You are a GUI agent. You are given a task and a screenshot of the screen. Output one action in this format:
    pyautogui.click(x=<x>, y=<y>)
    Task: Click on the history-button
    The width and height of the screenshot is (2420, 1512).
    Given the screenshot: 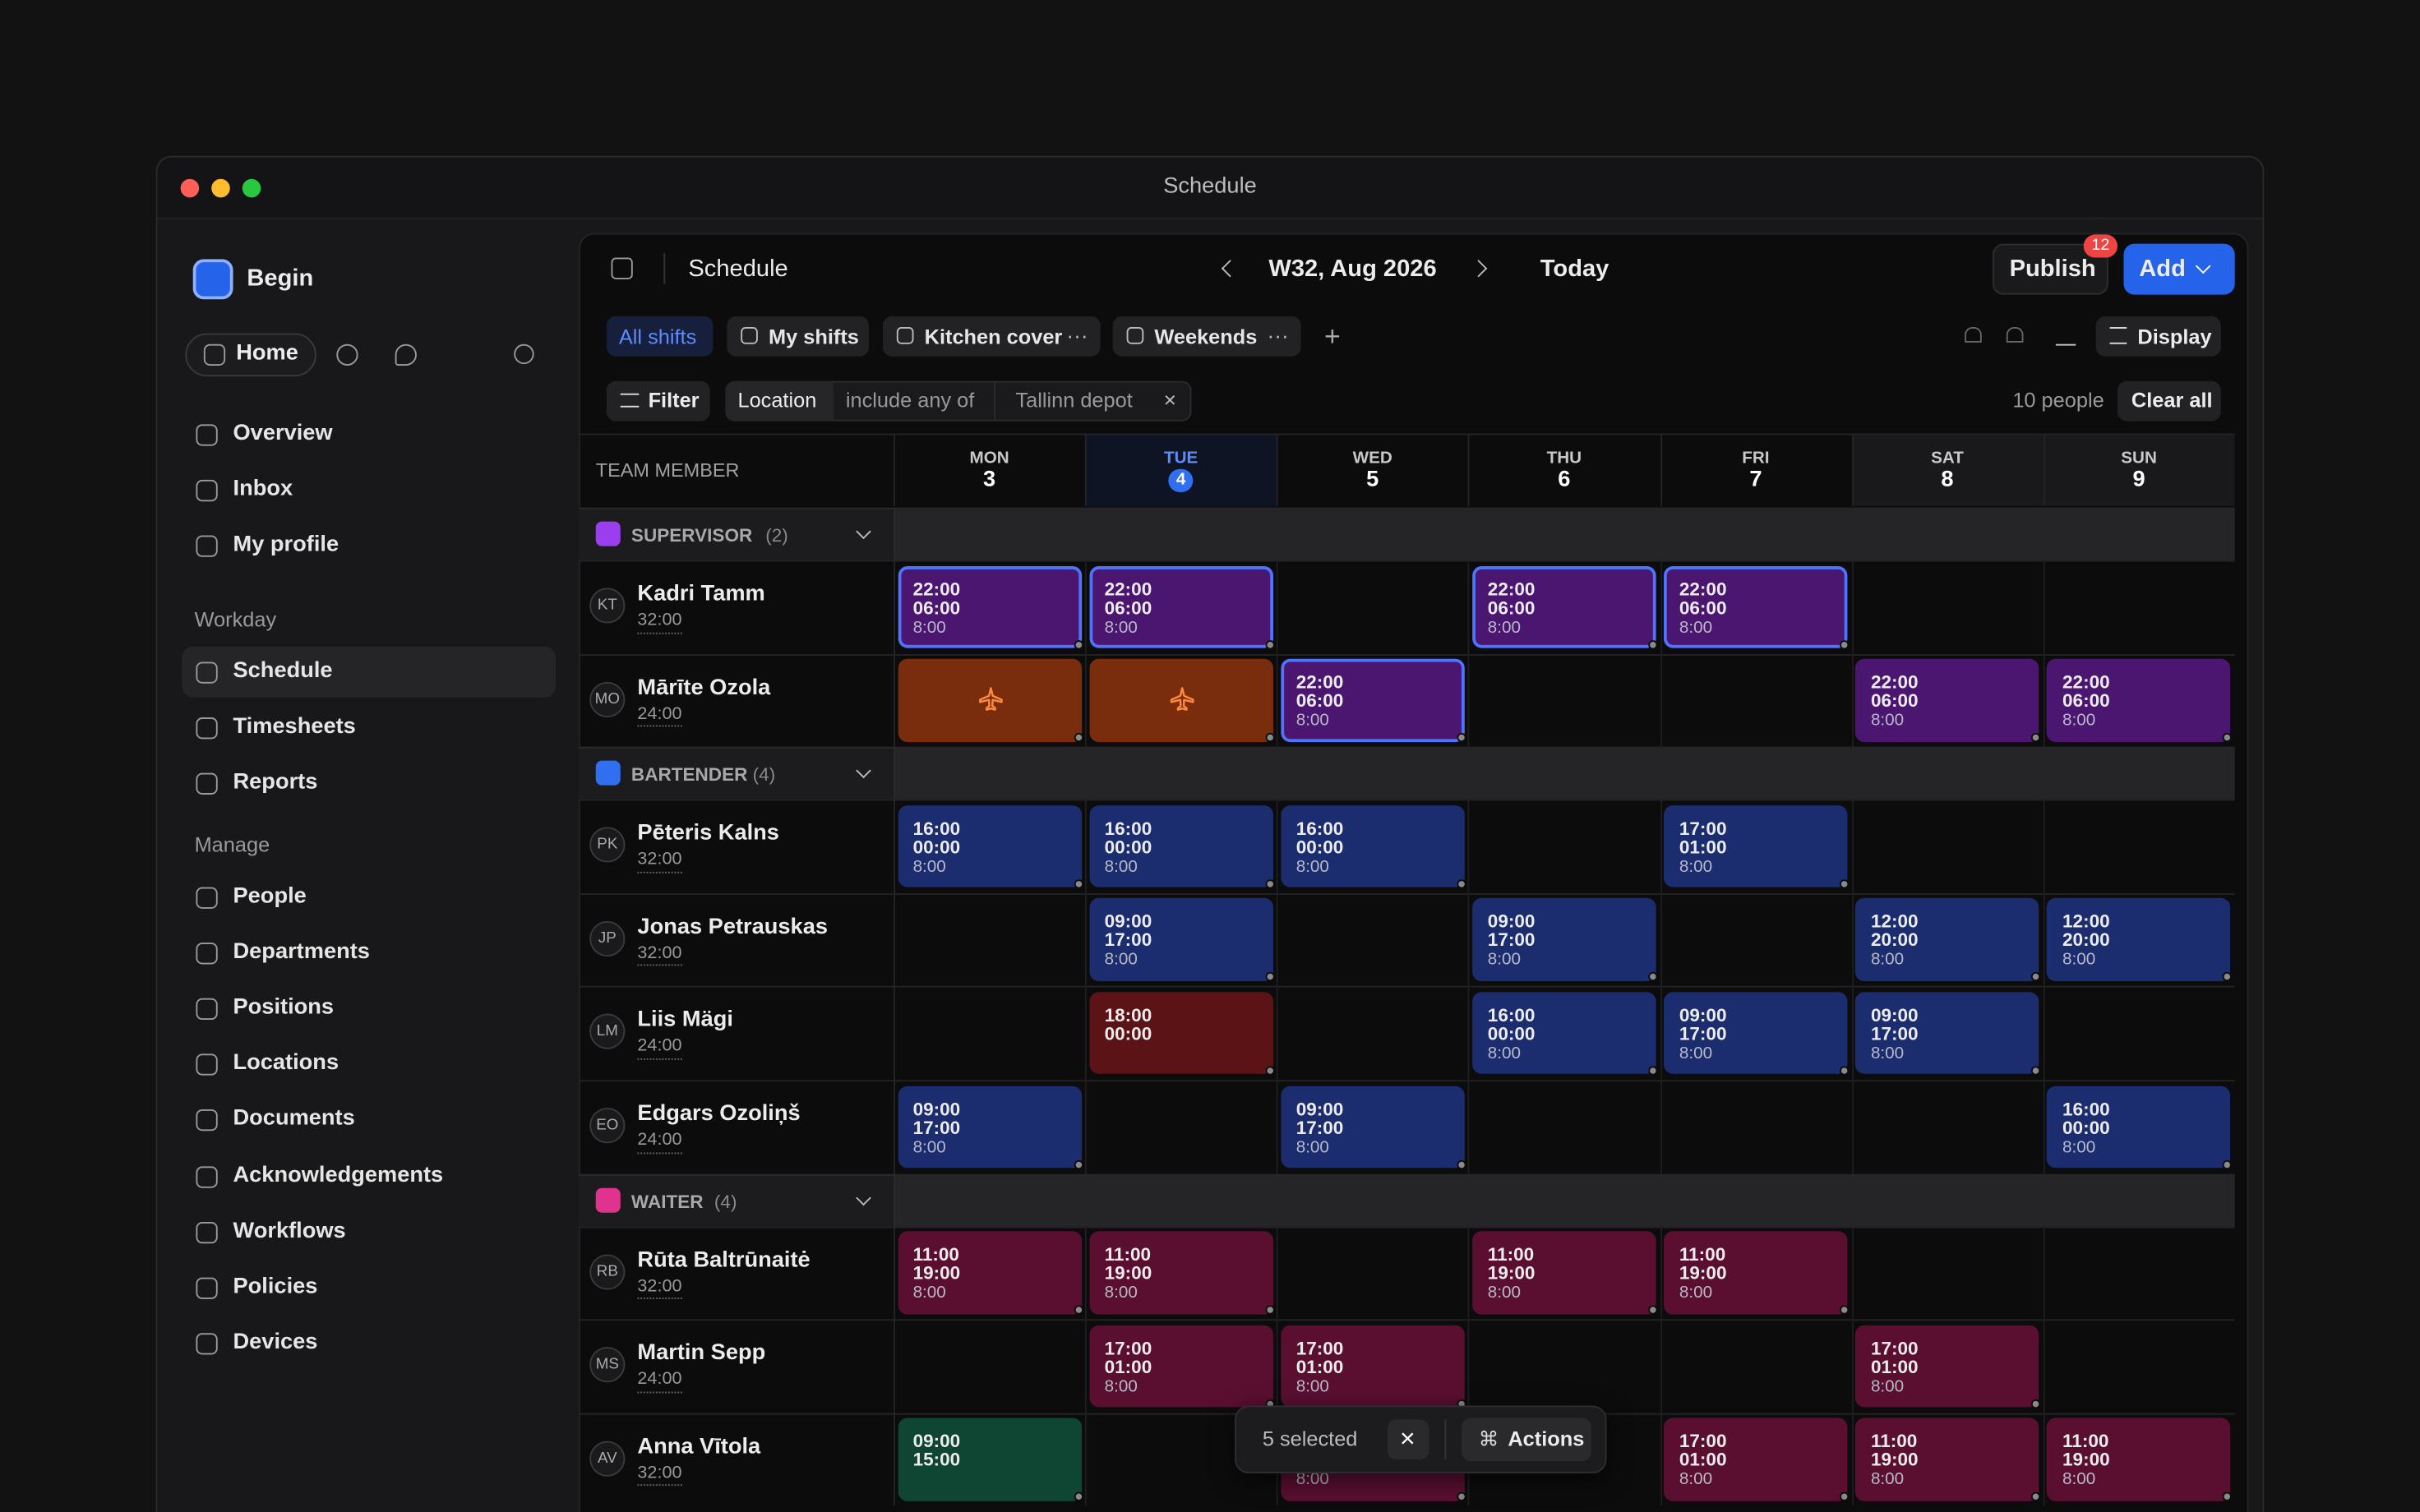 What is the action you would take?
    pyautogui.click(x=347, y=354)
    